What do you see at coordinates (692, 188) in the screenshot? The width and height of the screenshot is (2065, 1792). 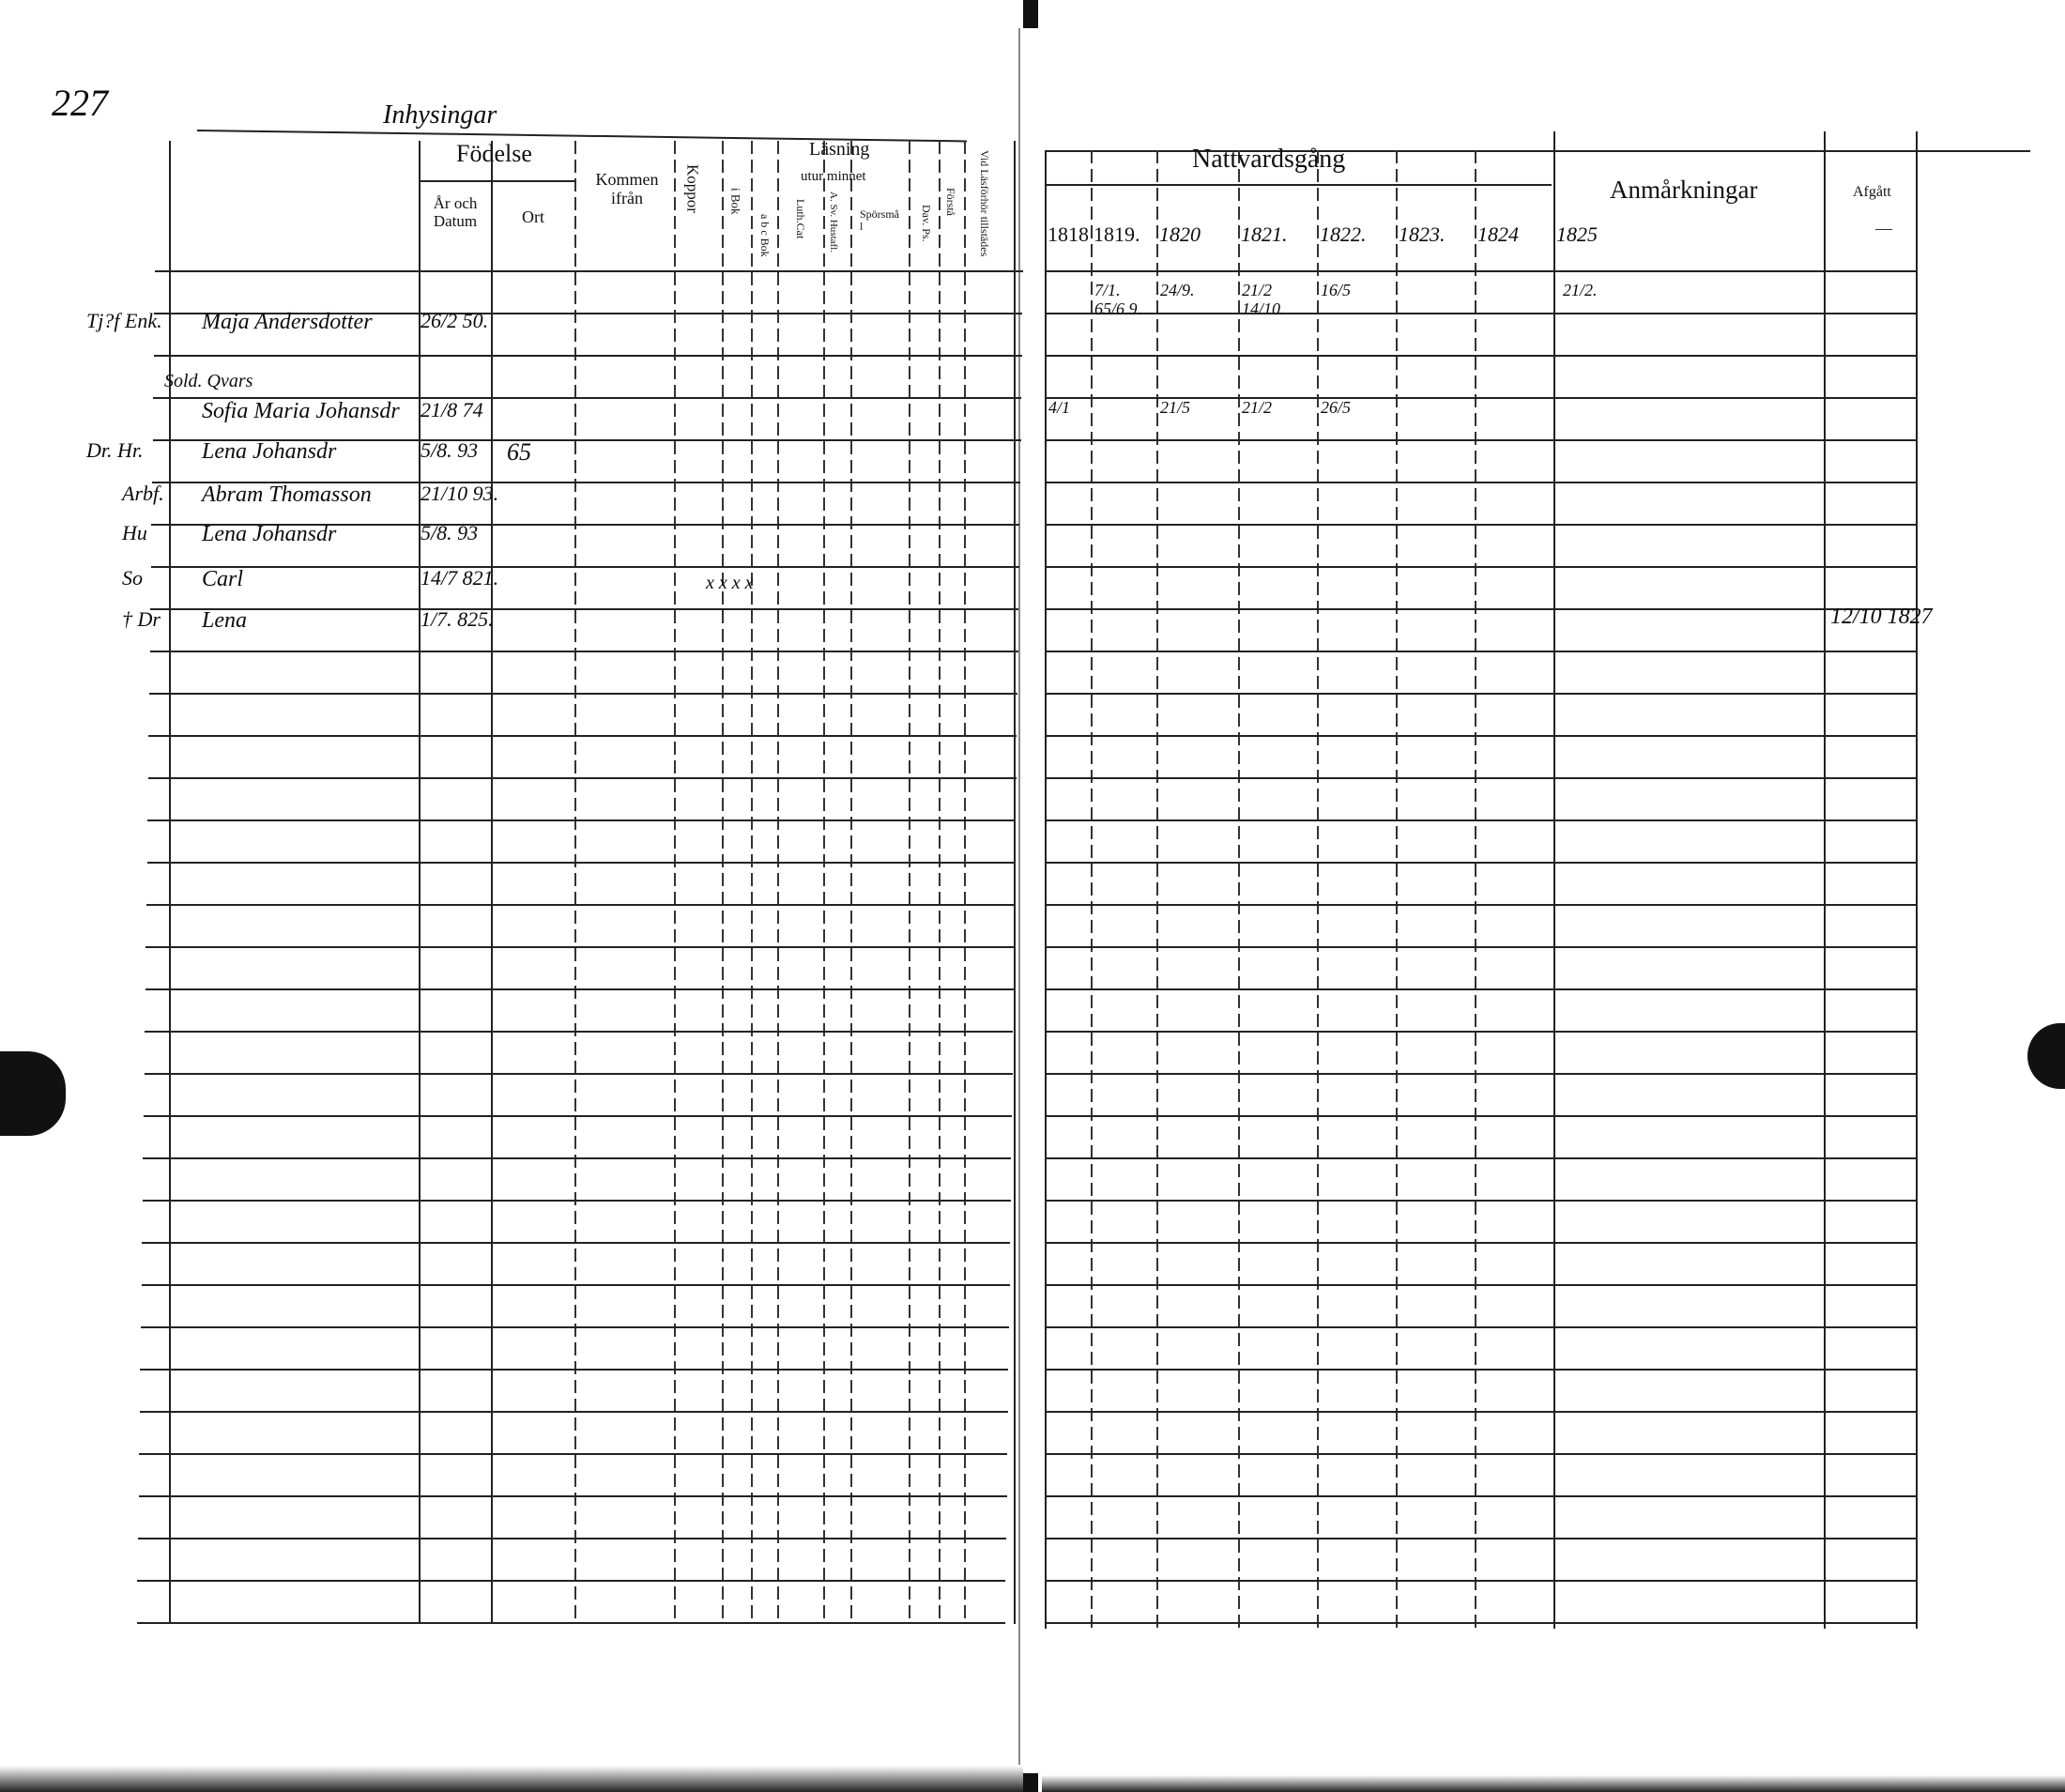 I see `header-koppor: Koppor` at bounding box center [692, 188].